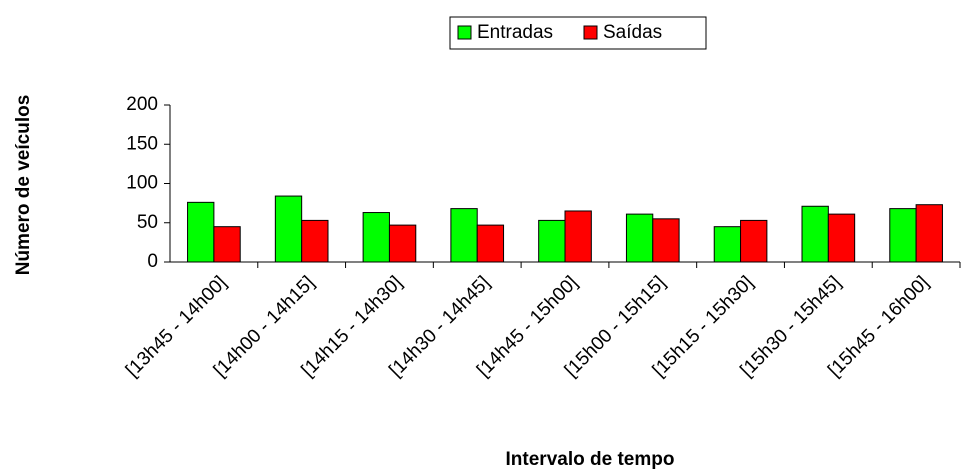 The height and width of the screenshot is (473, 970). What do you see at coordinates (23, 185) in the screenshot?
I see `y-axis-title: Número de veículos` at bounding box center [23, 185].